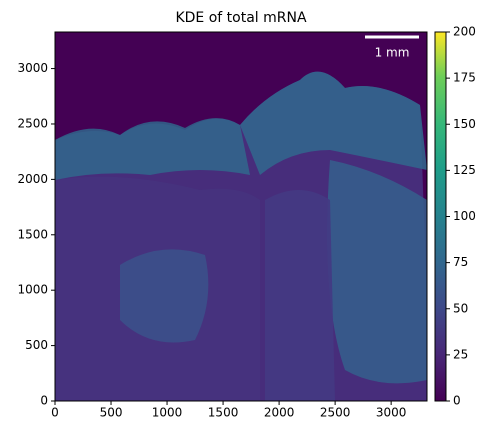  What do you see at coordinates (32, 179) in the screenshot?
I see `y-tick-label: 2000` at bounding box center [32, 179].